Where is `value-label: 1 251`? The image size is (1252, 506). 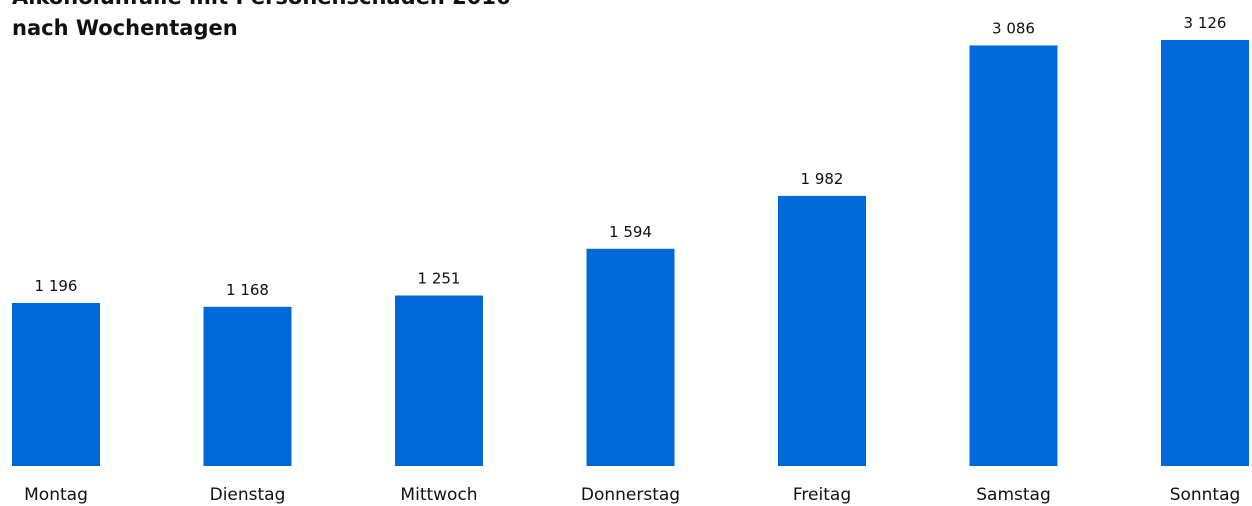
value-label: 1 251 is located at coordinates (439, 279).